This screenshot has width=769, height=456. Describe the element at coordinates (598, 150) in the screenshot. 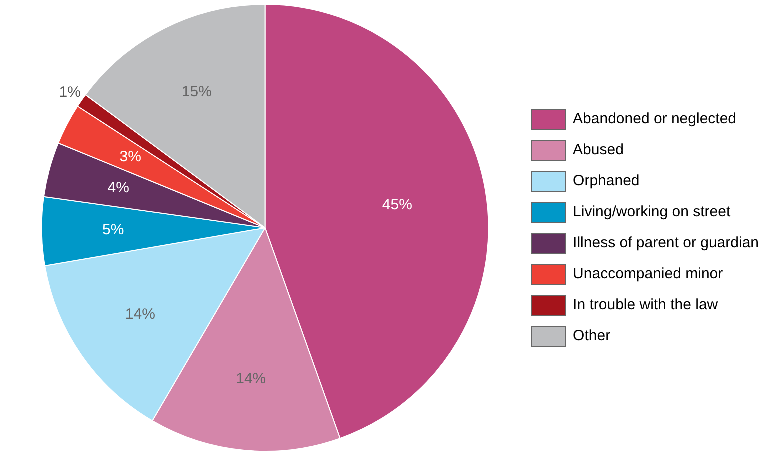

I see `legend-label: Abused` at that location.